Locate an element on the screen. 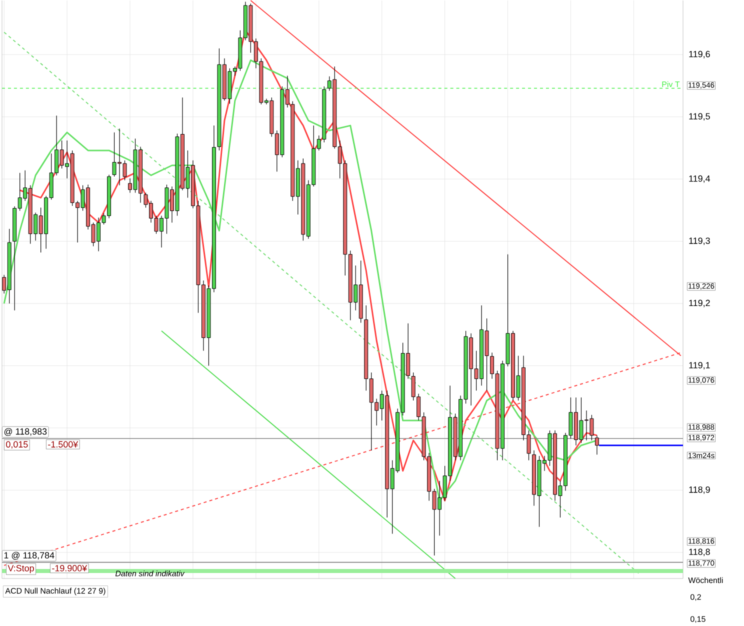 Image resolution: width=744 pixels, height=626 pixels. annotation: 0,015 is located at coordinates (17, 445).